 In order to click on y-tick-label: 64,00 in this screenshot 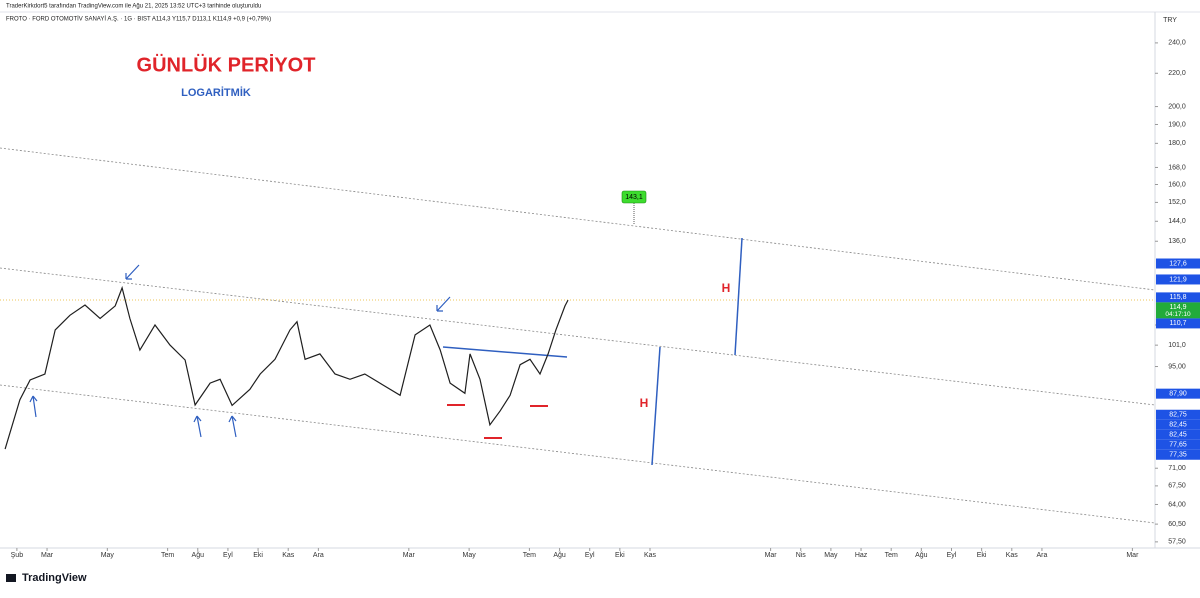, I will do `click(1177, 504)`.